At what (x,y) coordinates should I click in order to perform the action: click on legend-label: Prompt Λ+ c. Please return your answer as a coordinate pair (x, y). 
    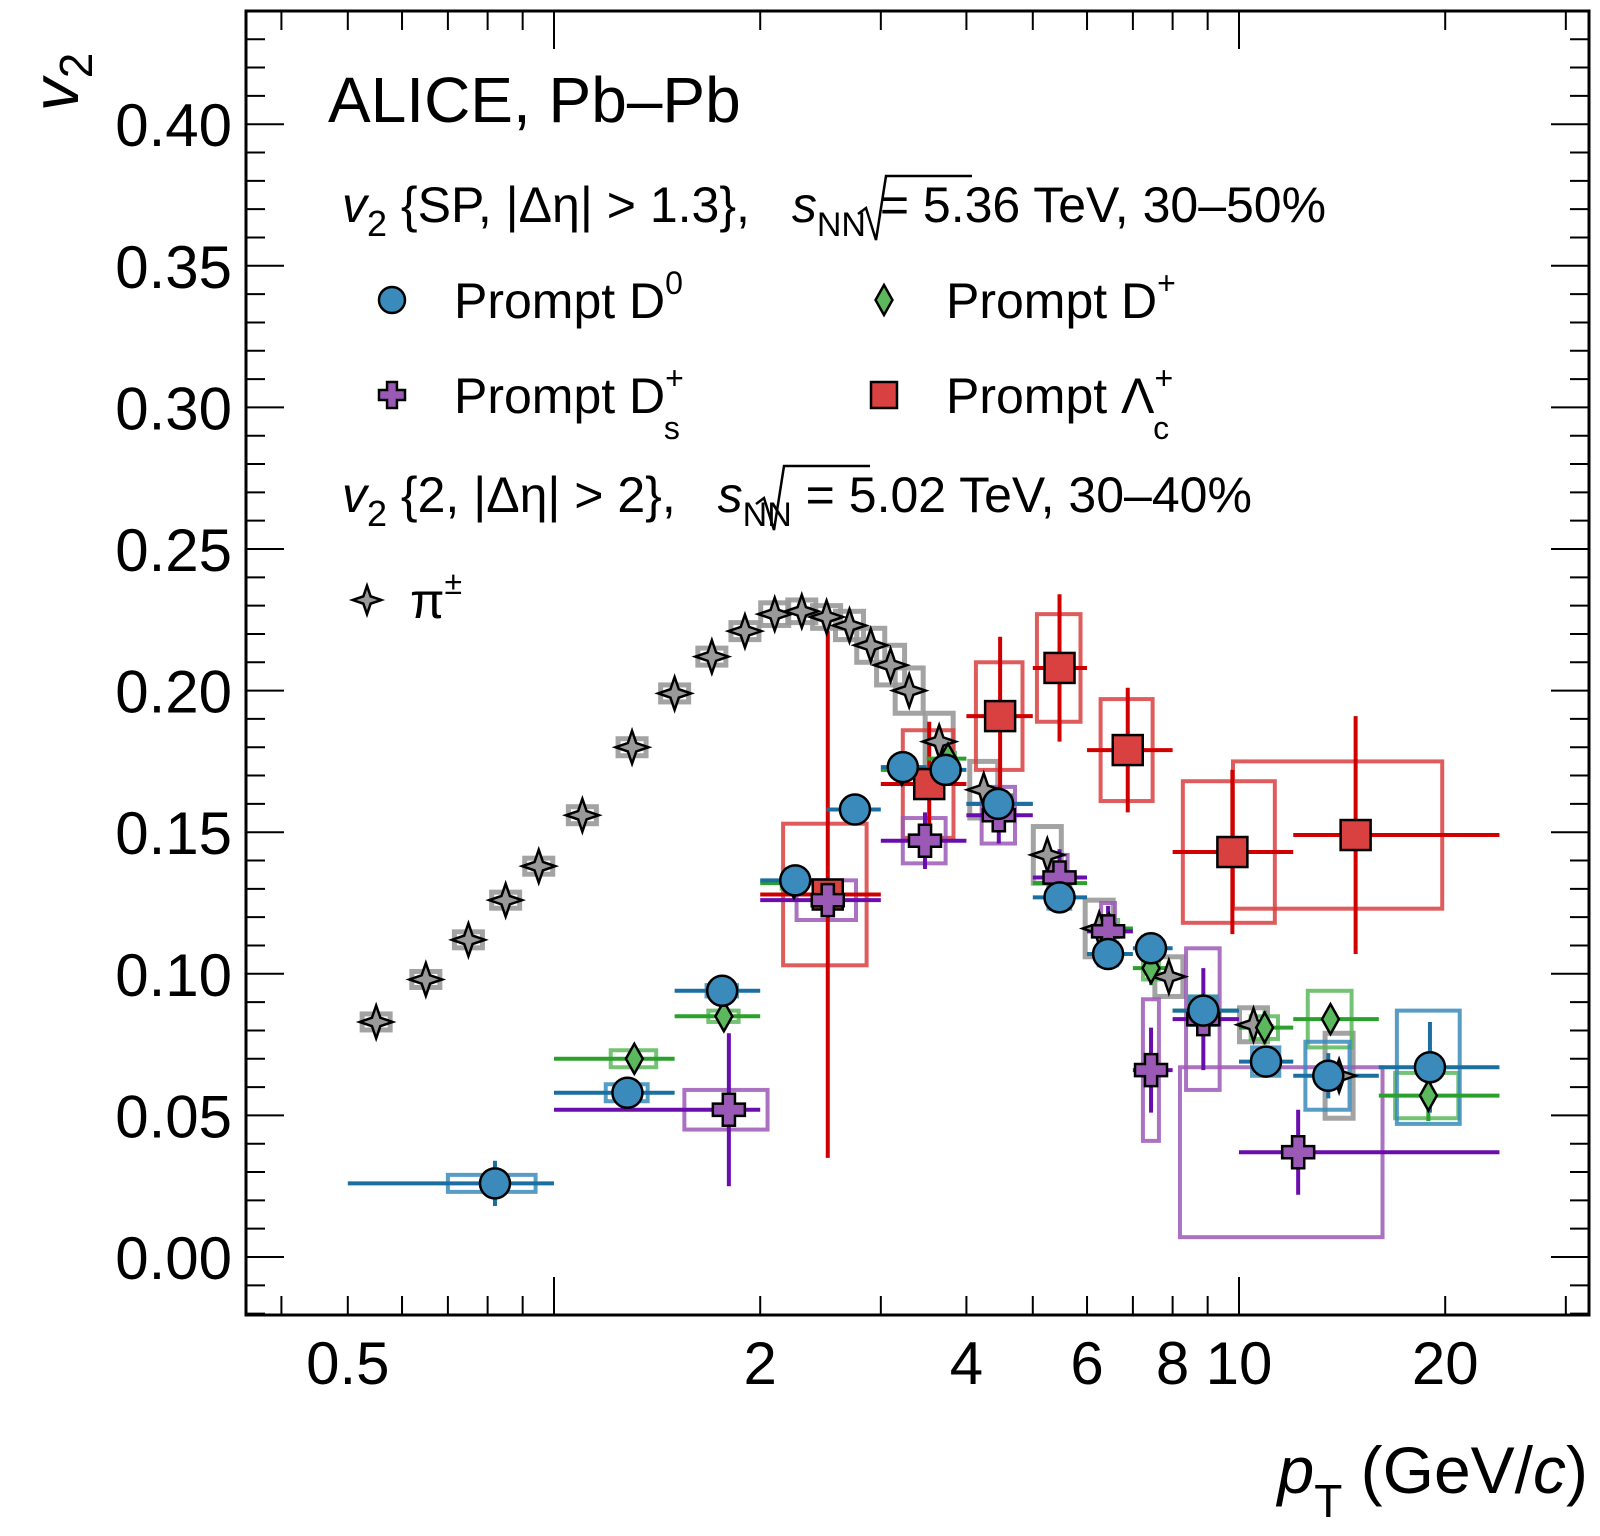
    Looking at the image, I should click on (1059, 403).